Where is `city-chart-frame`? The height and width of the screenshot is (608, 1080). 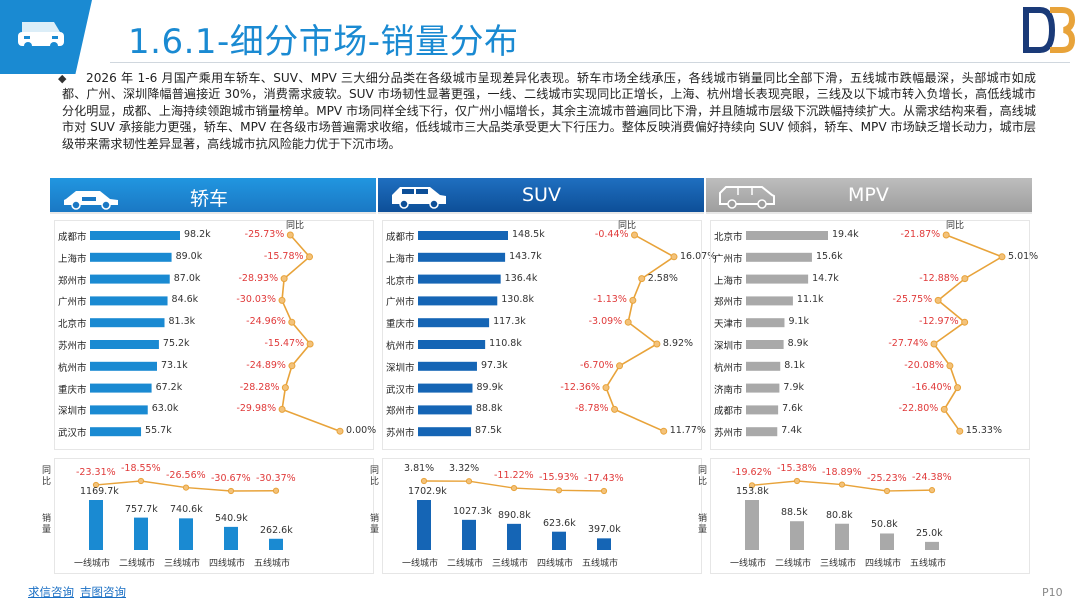
city-chart-frame is located at coordinates (870, 335).